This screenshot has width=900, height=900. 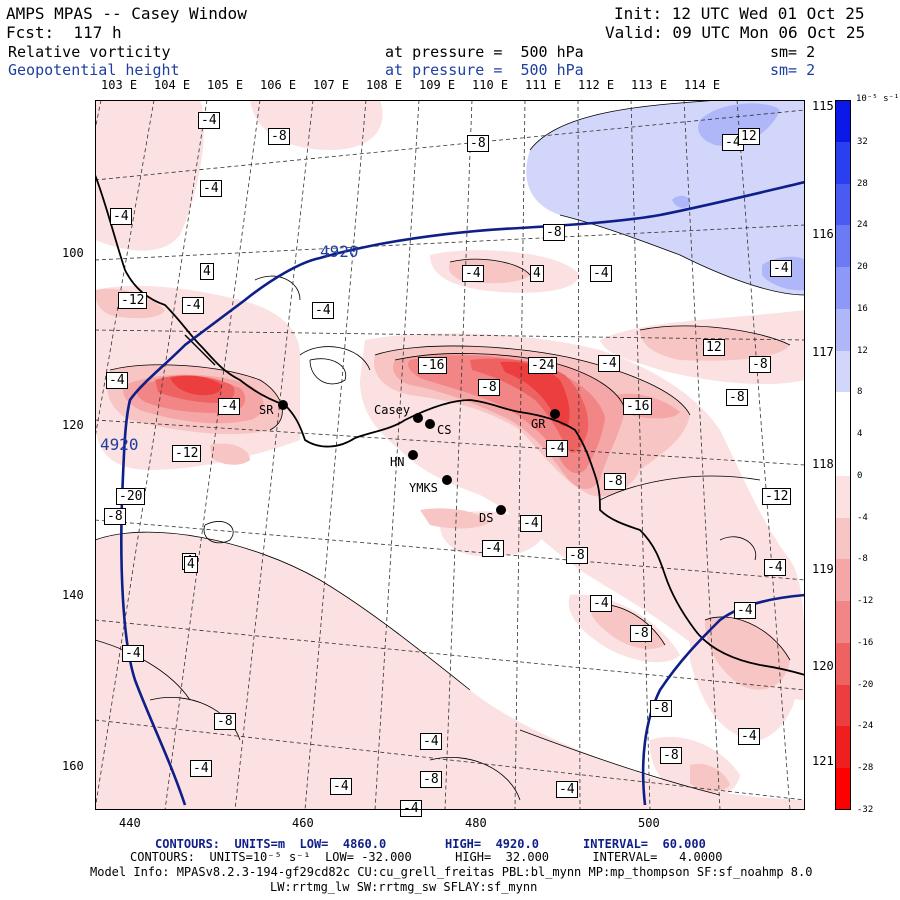 I want to click on lon-label: 105 E, so click(x=225, y=85).